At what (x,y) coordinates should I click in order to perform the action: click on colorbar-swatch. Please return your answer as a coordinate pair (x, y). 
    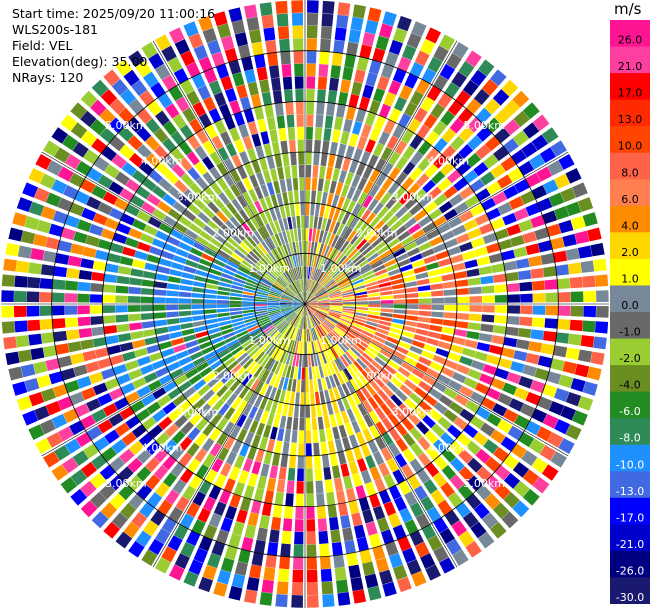
    Looking at the image, I should click on (630, 60).